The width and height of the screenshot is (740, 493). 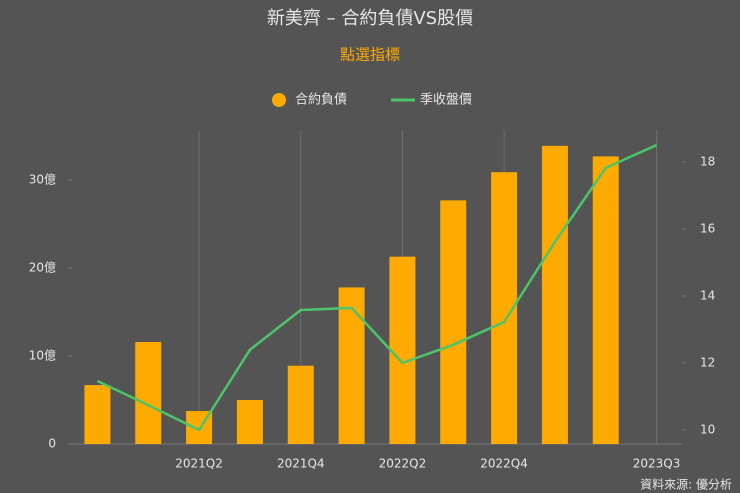 I want to click on y2-tick-label: 16, so click(x=707, y=228).